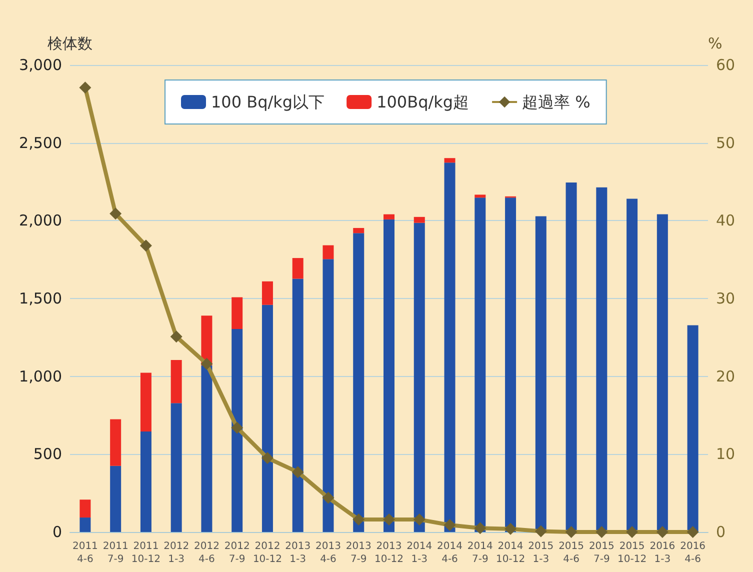 The height and width of the screenshot is (572, 753). Describe the element at coordinates (632, 553) in the screenshot. I see `x-tick-label: 2015 10-12` at that location.